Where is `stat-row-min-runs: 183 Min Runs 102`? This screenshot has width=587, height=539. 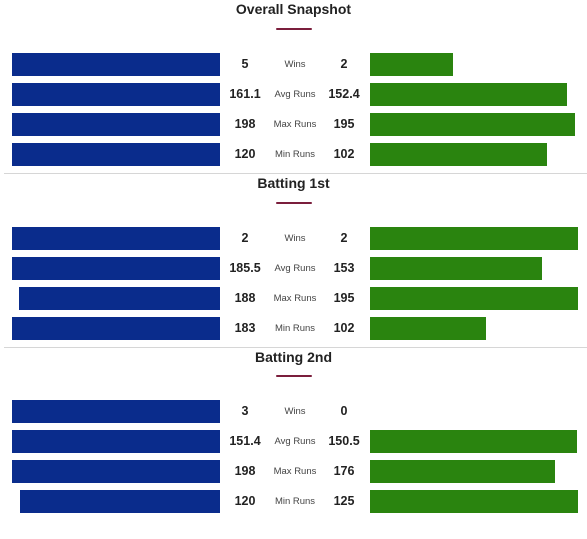
stat-row-min-runs: 183 Min Runs 102 is located at coordinates (293, 328).